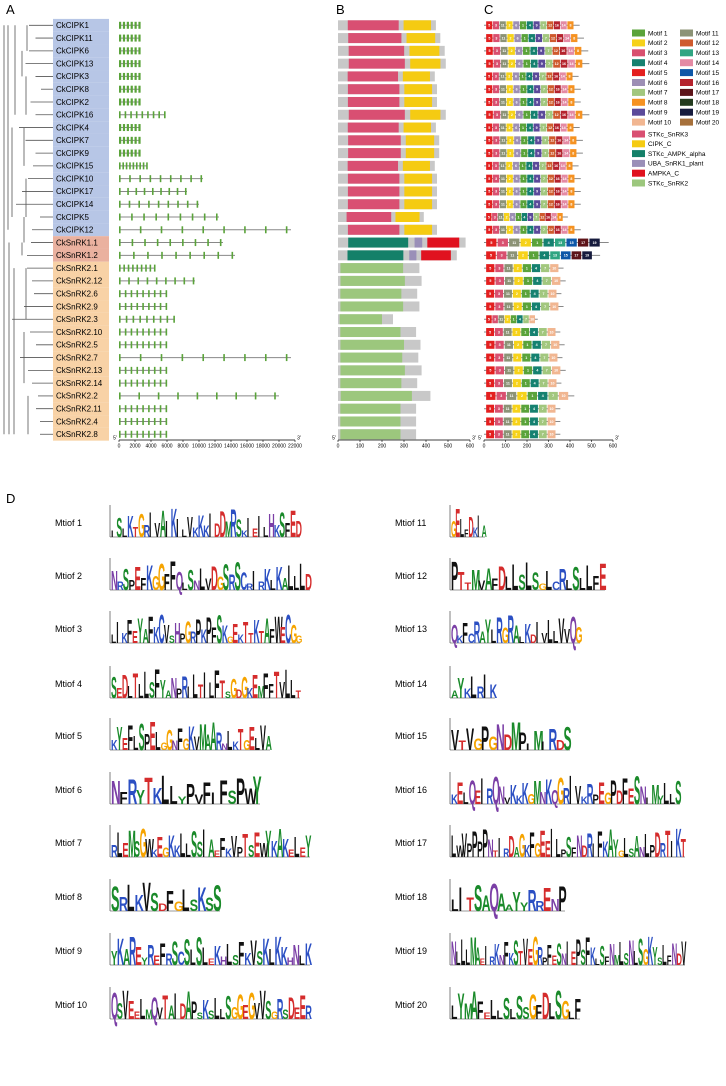  What do you see at coordinates (496, 38) in the screenshot?
I see `motif-number: 3` at bounding box center [496, 38].